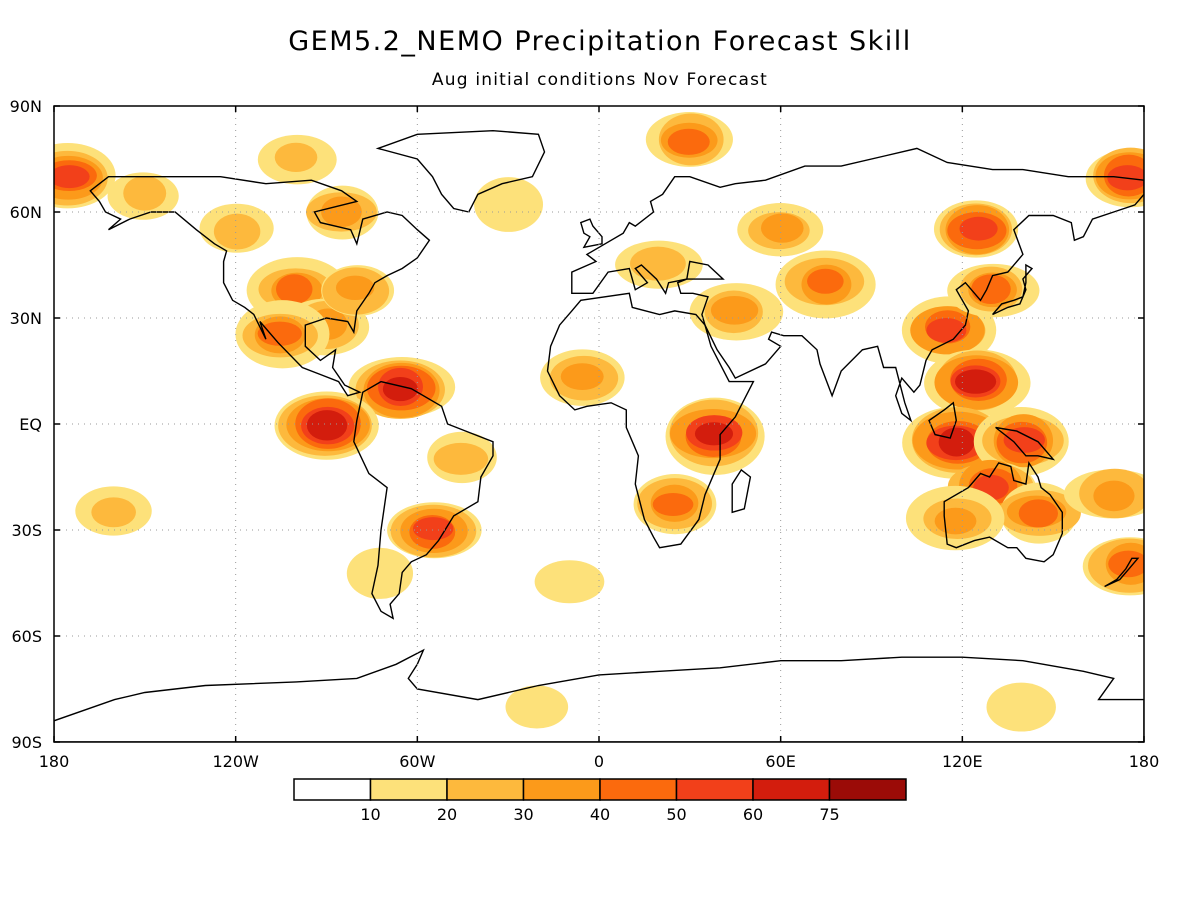  I want to click on y-tick-label: 60N, so click(26, 212).